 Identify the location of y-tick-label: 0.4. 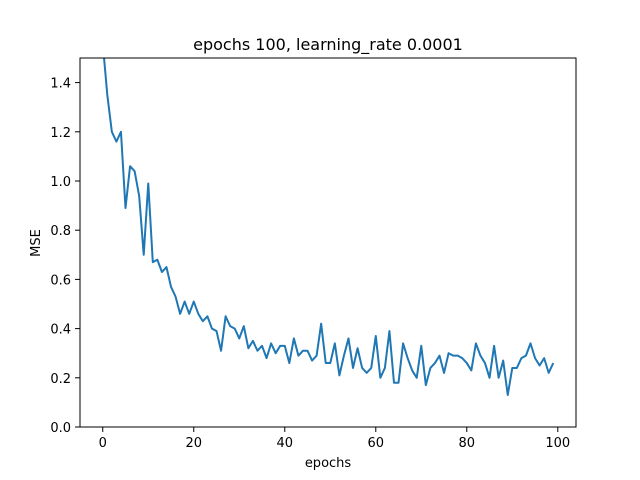
(60, 330).